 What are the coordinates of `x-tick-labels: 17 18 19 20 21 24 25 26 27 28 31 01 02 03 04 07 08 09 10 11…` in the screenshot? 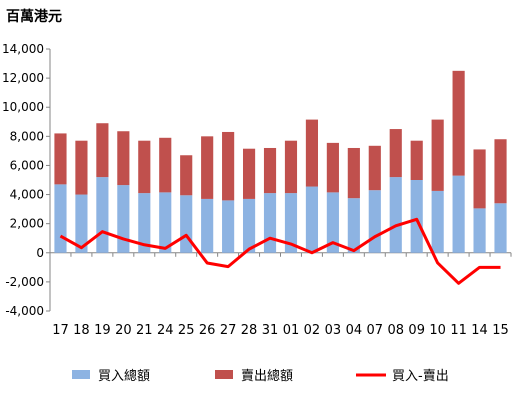 It's located at (280, 330).